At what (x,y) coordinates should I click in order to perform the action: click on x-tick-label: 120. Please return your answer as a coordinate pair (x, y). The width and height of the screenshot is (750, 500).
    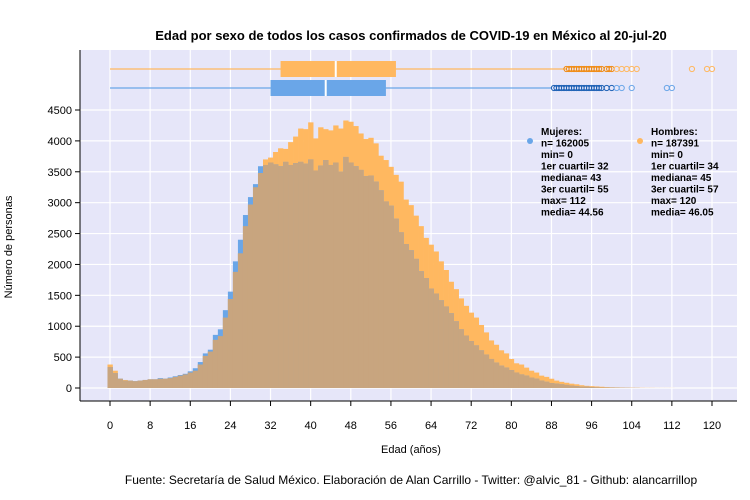
    Looking at the image, I should click on (712, 426).